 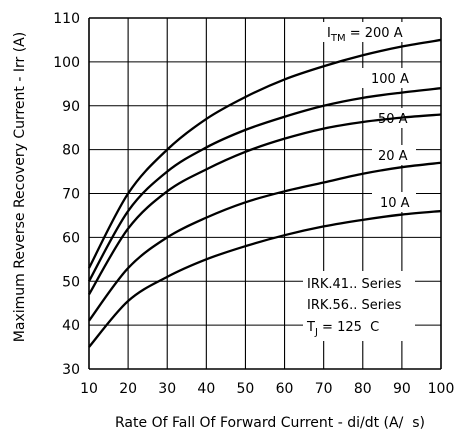 I want to click on x-tick-label: 20, so click(x=128, y=389).